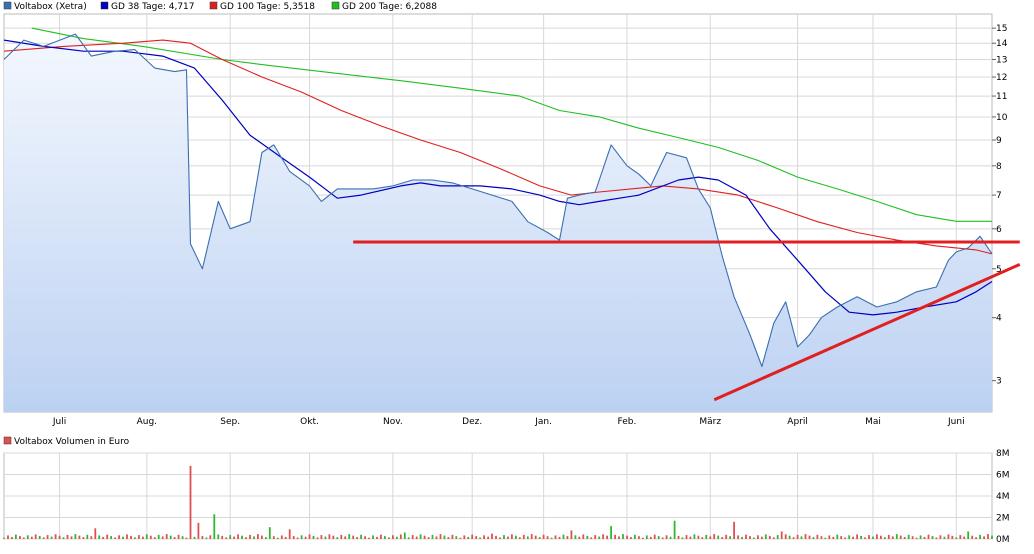  What do you see at coordinates (1003, 497) in the screenshot?
I see `volume-tick-label: 4M` at bounding box center [1003, 497].